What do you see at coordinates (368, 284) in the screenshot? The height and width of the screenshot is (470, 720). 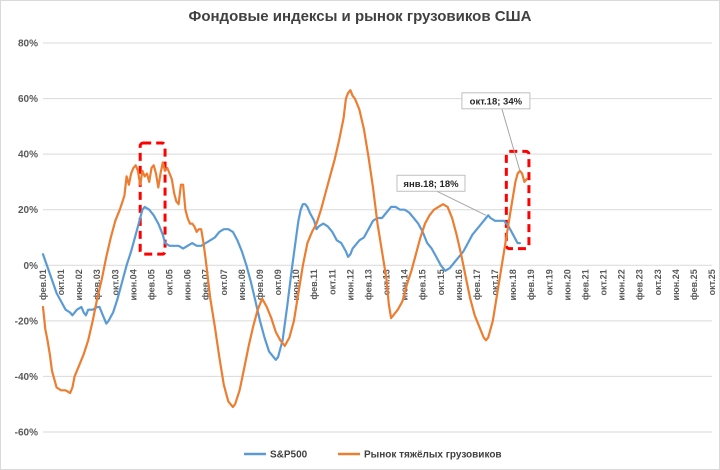 I see `x-tick-label: фев.13` at bounding box center [368, 284].